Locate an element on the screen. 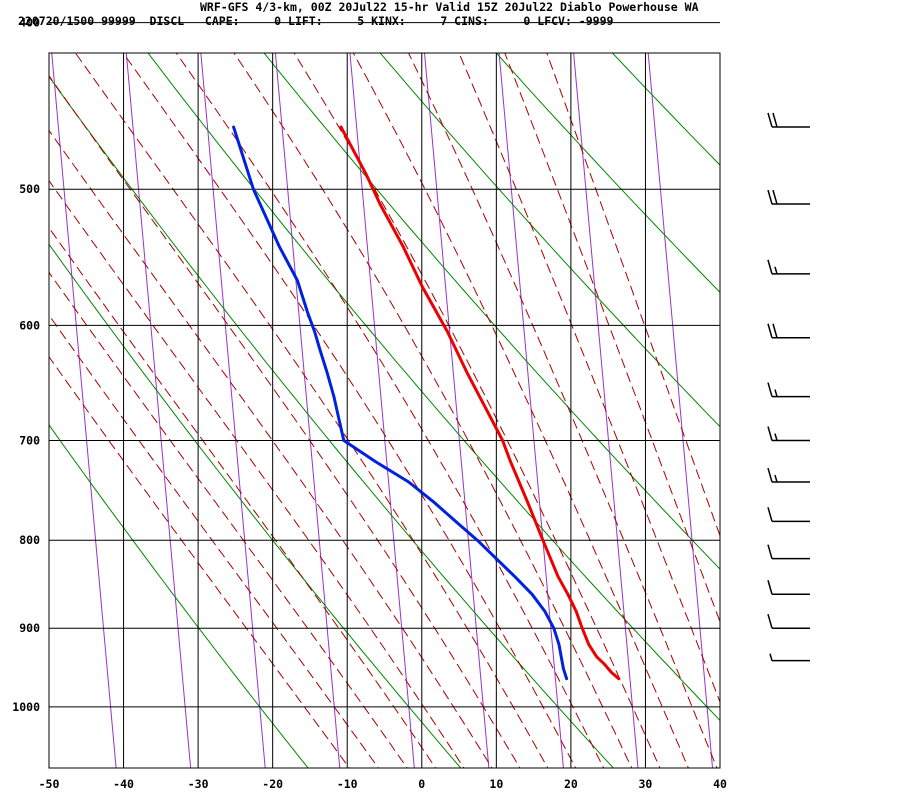 The width and height of the screenshot is (900, 800). x-tick-labels: -50 -40 -30 -20 -10 0 10 20 30 40 is located at coordinates (383, 784).